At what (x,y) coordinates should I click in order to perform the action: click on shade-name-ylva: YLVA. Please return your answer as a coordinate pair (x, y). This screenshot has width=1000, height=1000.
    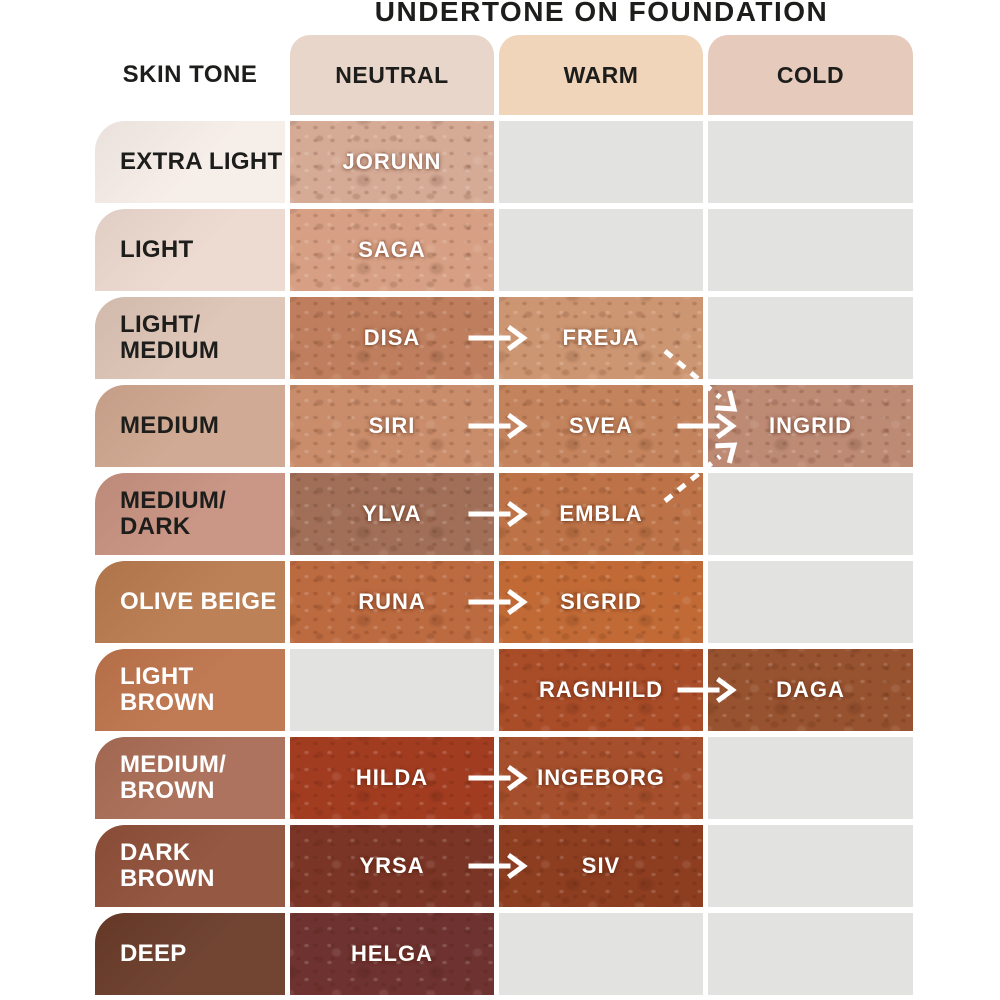
    Looking at the image, I should click on (392, 513).